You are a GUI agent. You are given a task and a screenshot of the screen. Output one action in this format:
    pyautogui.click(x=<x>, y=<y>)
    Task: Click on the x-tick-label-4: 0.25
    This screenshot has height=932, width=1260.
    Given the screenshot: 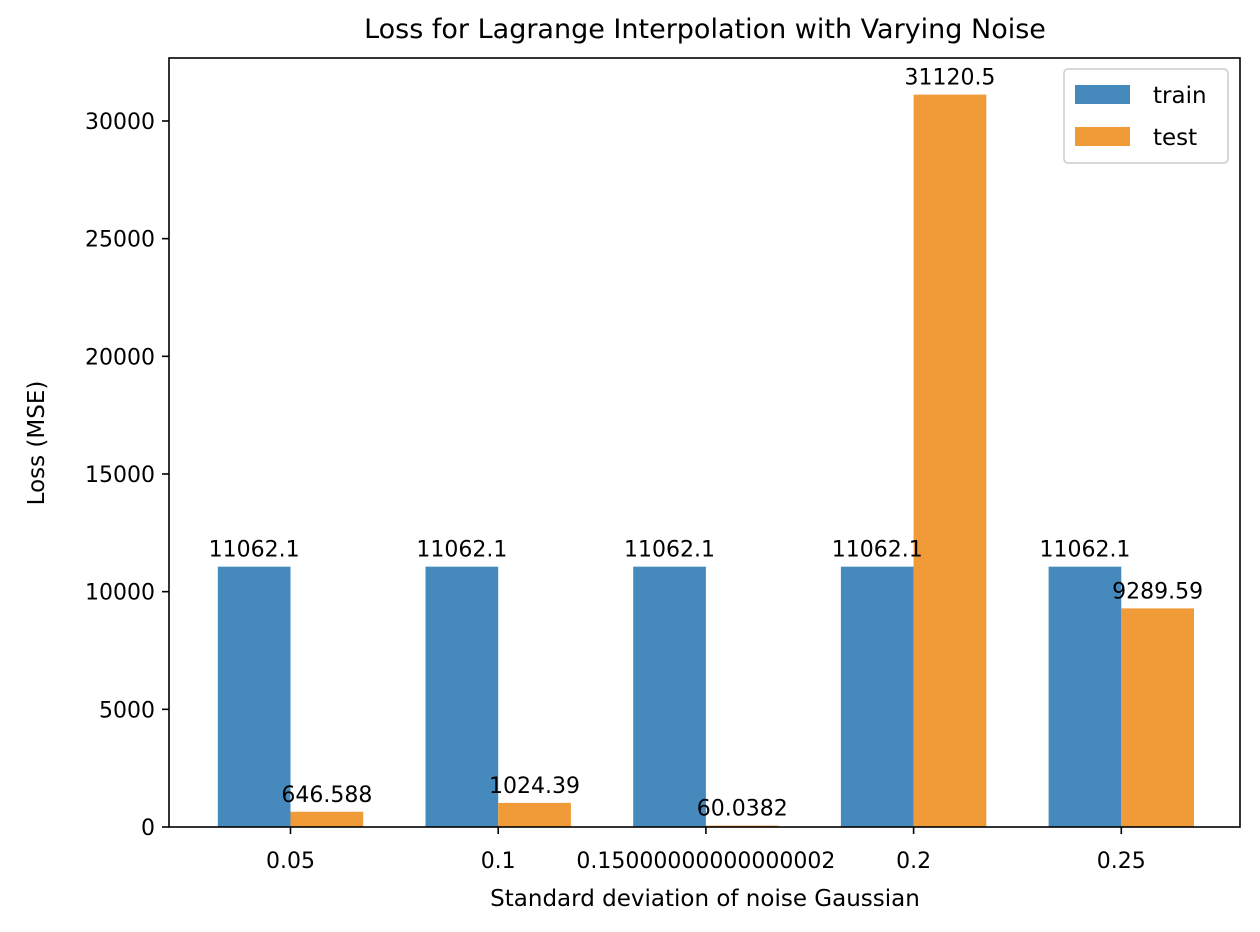 What is the action you would take?
    pyautogui.click(x=1121, y=861)
    